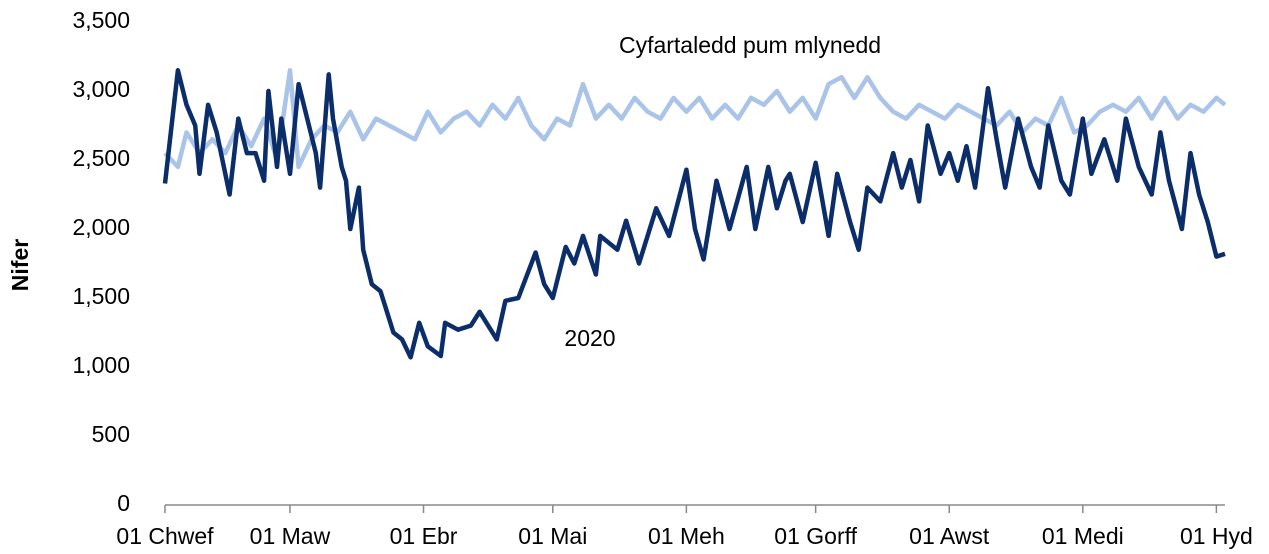 The height and width of the screenshot is (554, 1269). Describe the element at coordinates (20, 265) in the screenshot. I see `y-axis-label: Nifer` at that location.